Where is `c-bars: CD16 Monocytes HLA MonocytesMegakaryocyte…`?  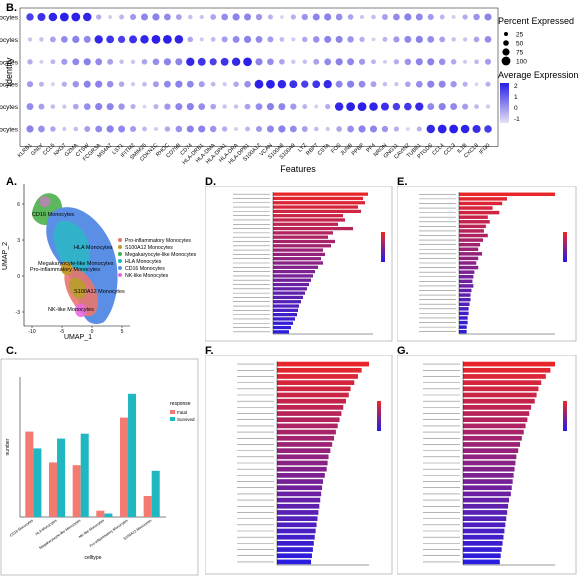 c-bars: CD16 Monocytes HLA MonocytesMegakaryocyte… is located at coordinates (84, 471).